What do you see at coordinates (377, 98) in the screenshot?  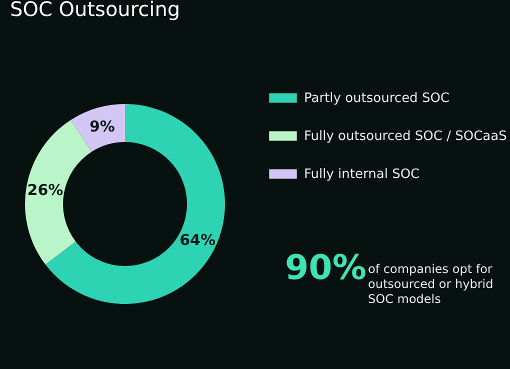 I see `legend-label: Partly outsourced SOC` at bounding box center [377, 98].